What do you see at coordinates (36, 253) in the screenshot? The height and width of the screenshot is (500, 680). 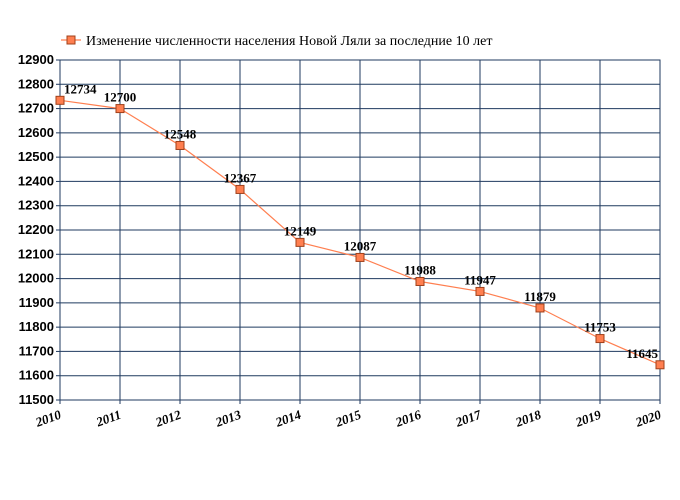 I see `y-tick-label: 12100` at bounding box center [36, 253].